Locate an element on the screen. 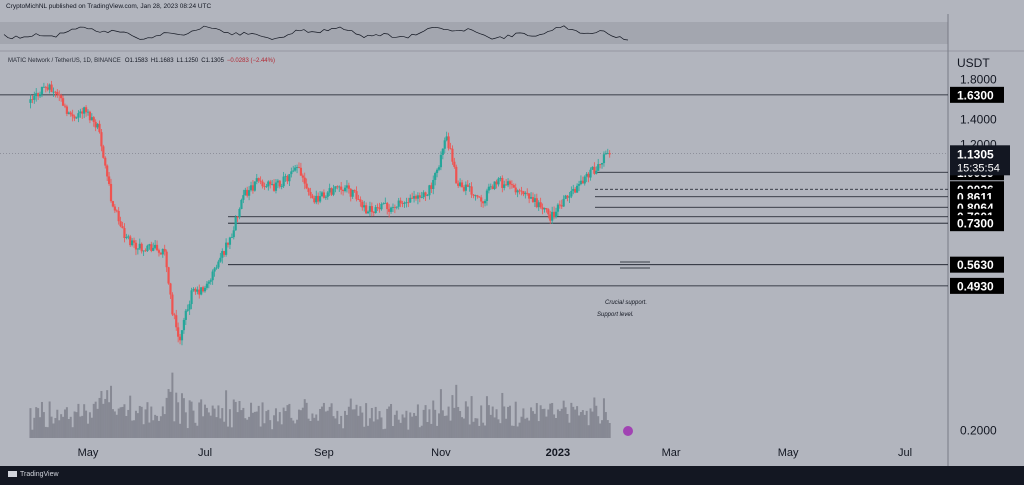  tradingview-logo: TradingView is located at coordinates (33, 474).